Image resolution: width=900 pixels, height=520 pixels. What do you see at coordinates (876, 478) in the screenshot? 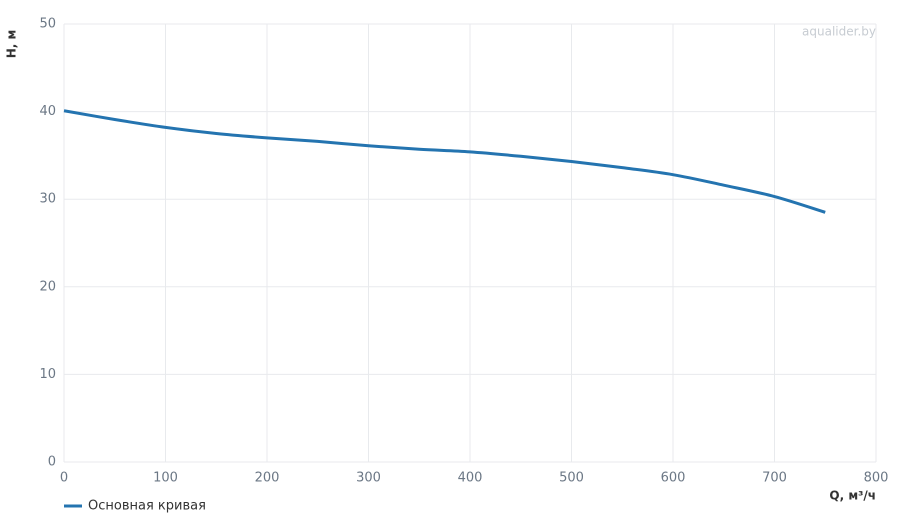
I see `x-tick-label: 800` at bounding box center [876, 478].